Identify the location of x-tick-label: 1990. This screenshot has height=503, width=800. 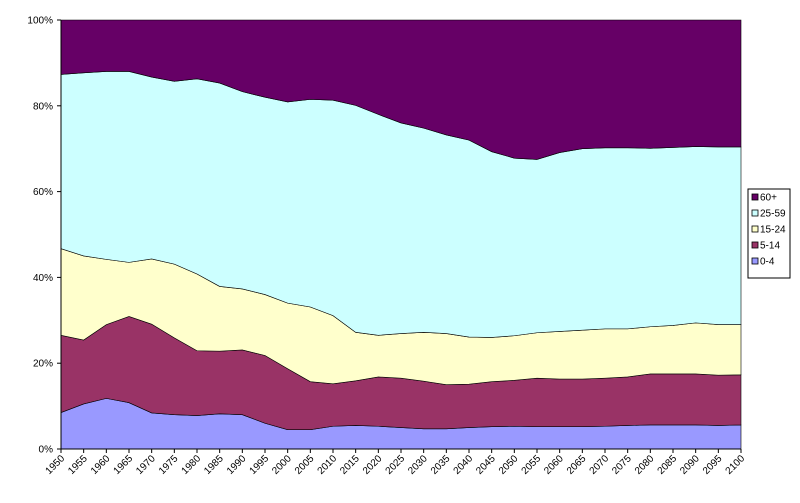
(237, 465).